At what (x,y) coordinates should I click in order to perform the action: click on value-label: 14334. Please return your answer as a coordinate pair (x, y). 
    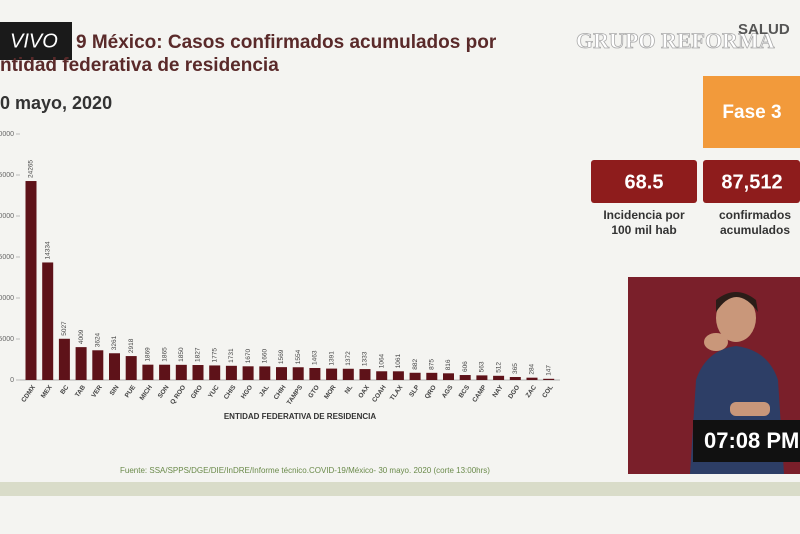
    Looking at the image, I should click on (47, 250).